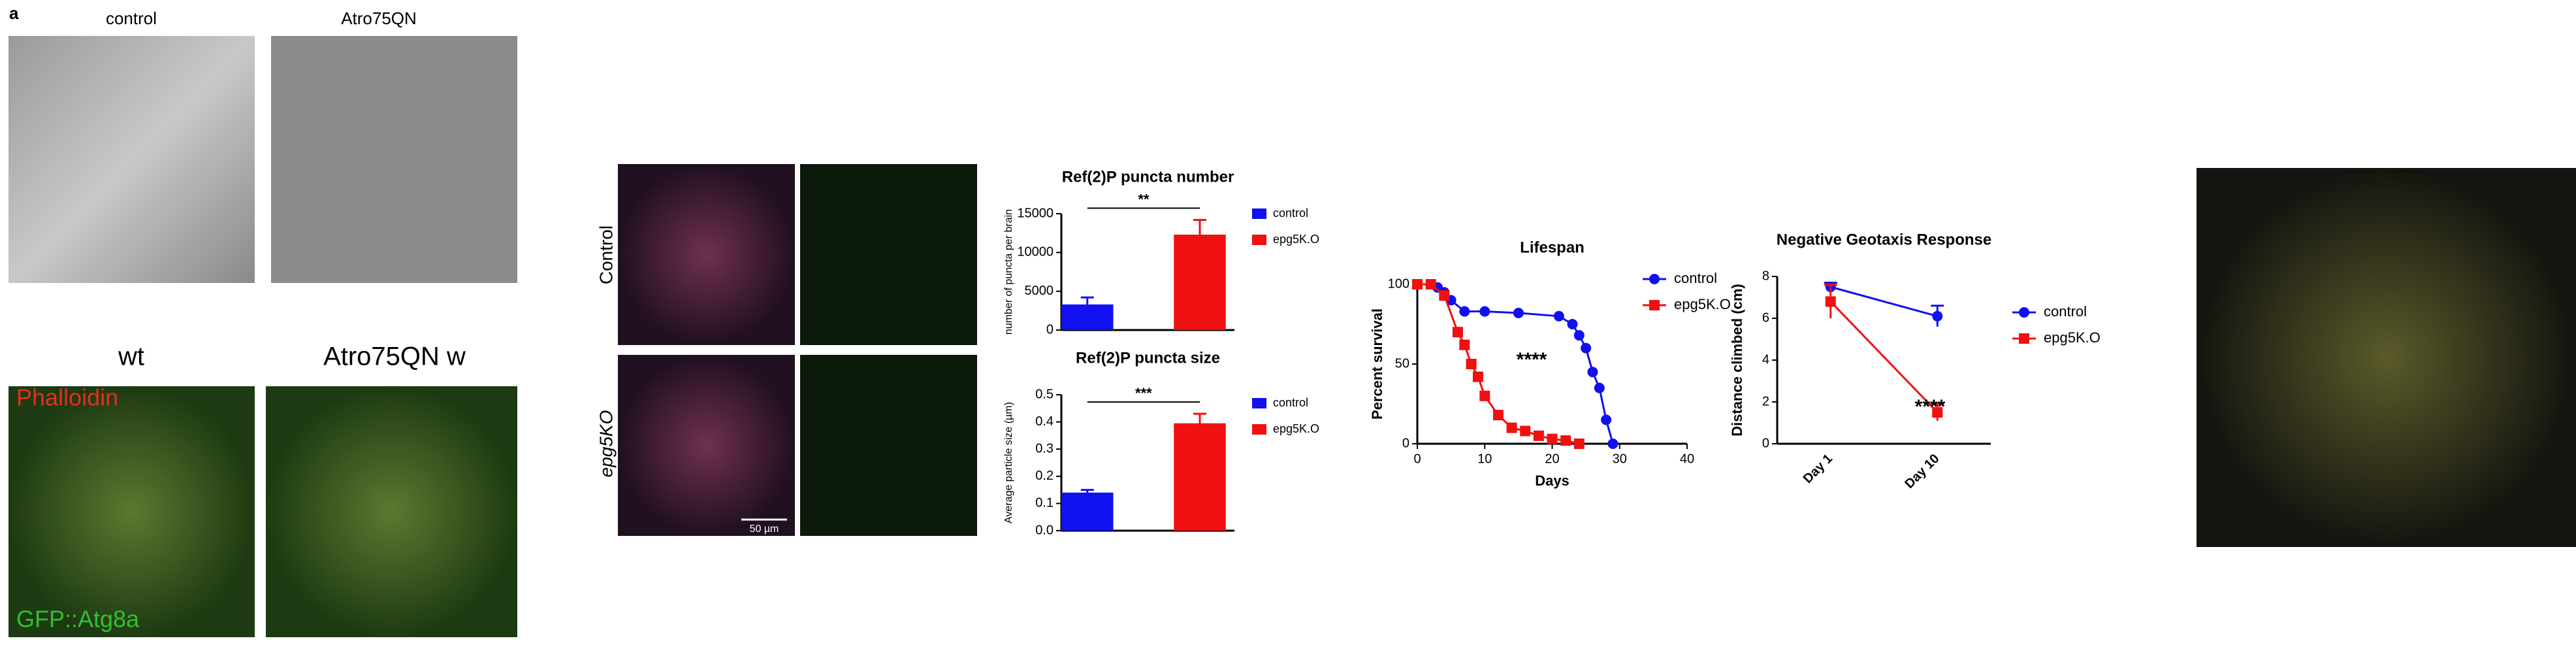 This screenshot has height=647, width=2576. What do you see at coordinates (2386, 357) in the screenshot?
I see `micrograph` at bounding box center [2386, 357].